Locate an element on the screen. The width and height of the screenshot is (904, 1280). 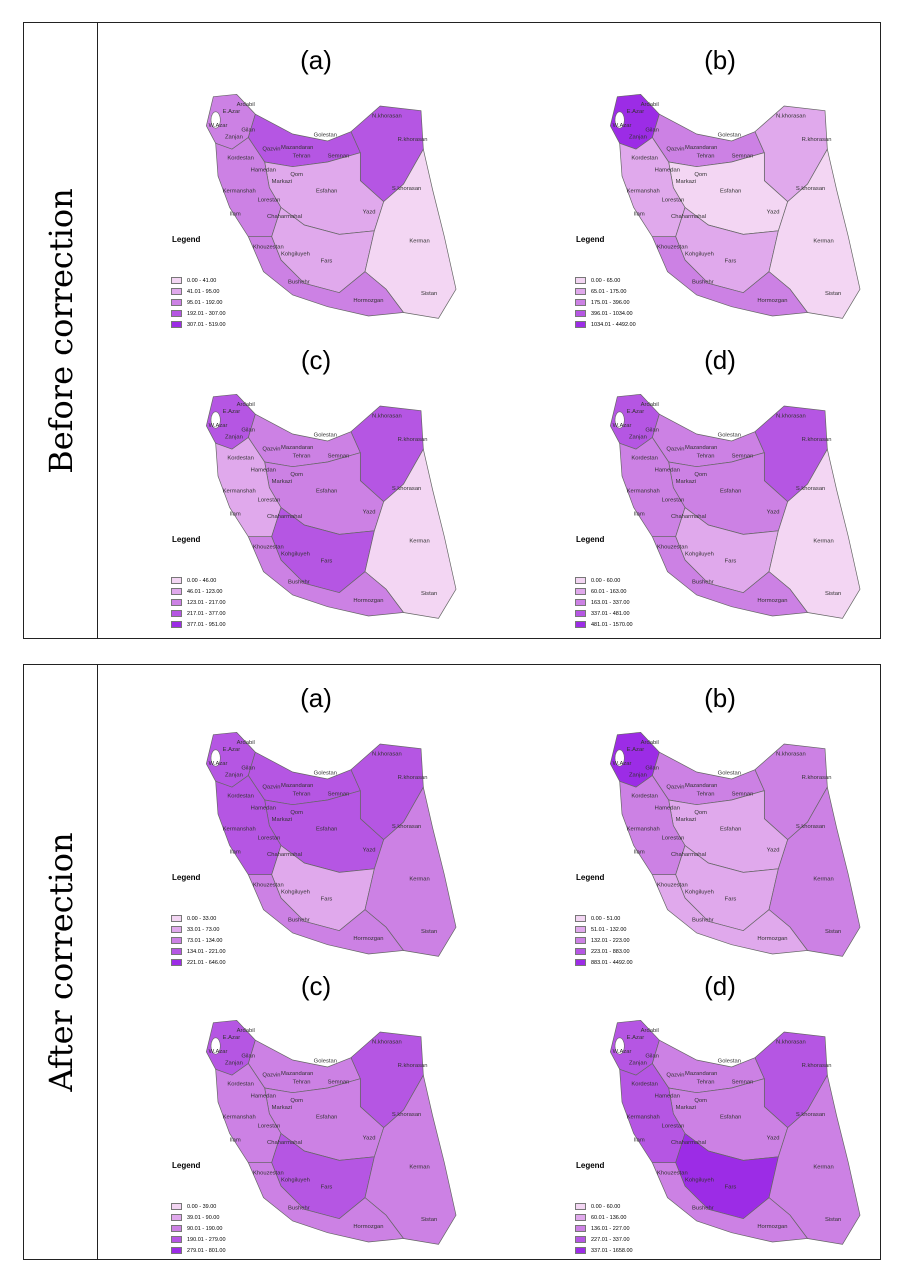
legend-row: 227.01 - 337.00 is located at coordinates (604, 1239).